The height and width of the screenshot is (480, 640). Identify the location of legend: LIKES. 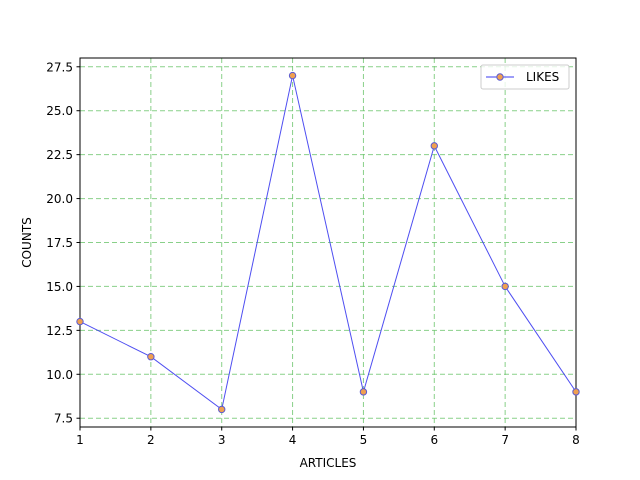
(525, 77).